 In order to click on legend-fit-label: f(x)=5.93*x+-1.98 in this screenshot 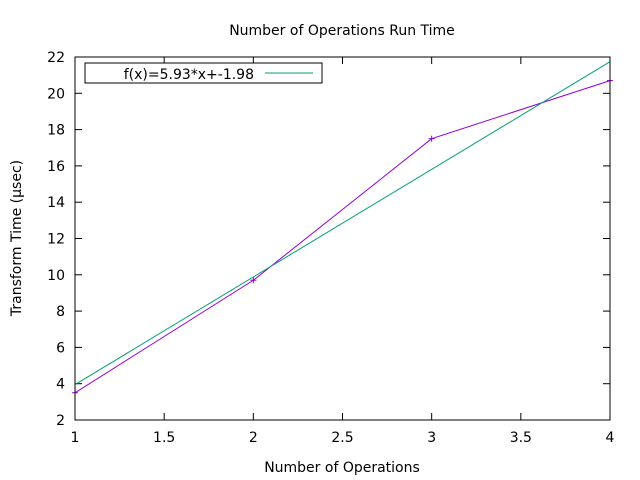, I will do `click(189, 75)`.